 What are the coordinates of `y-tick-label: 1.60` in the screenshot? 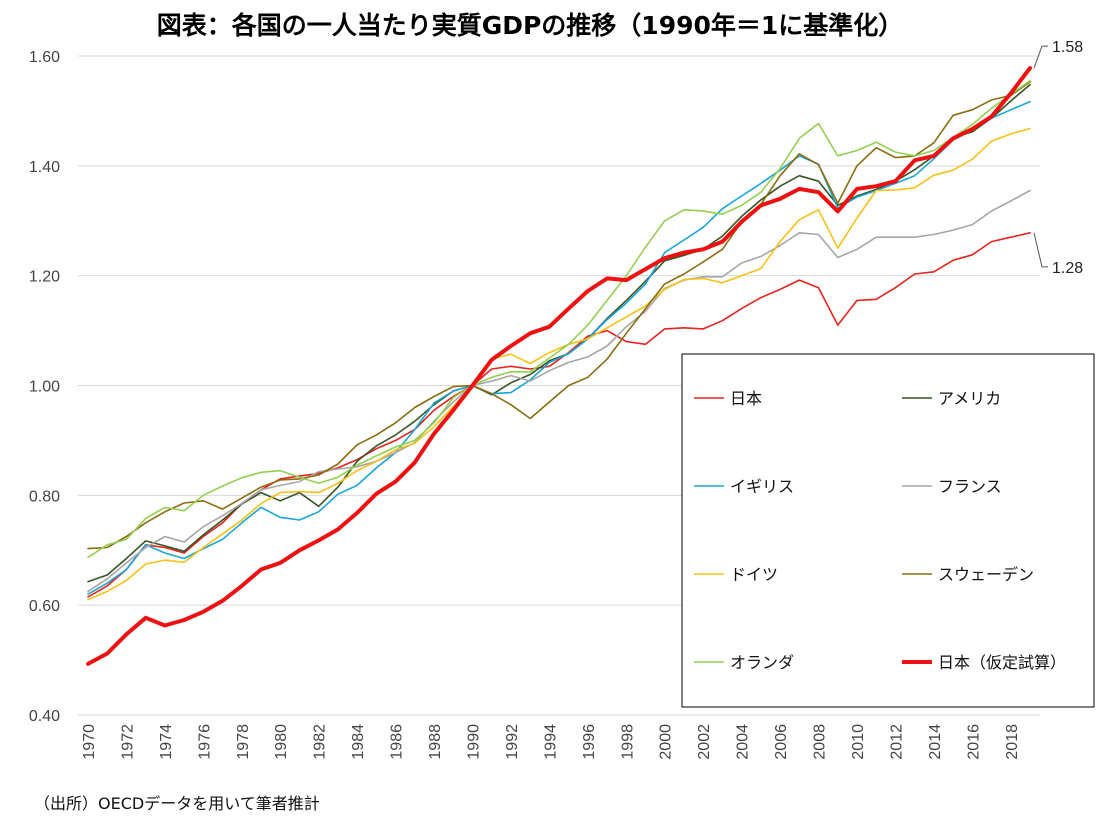 It's located at (44, 57).